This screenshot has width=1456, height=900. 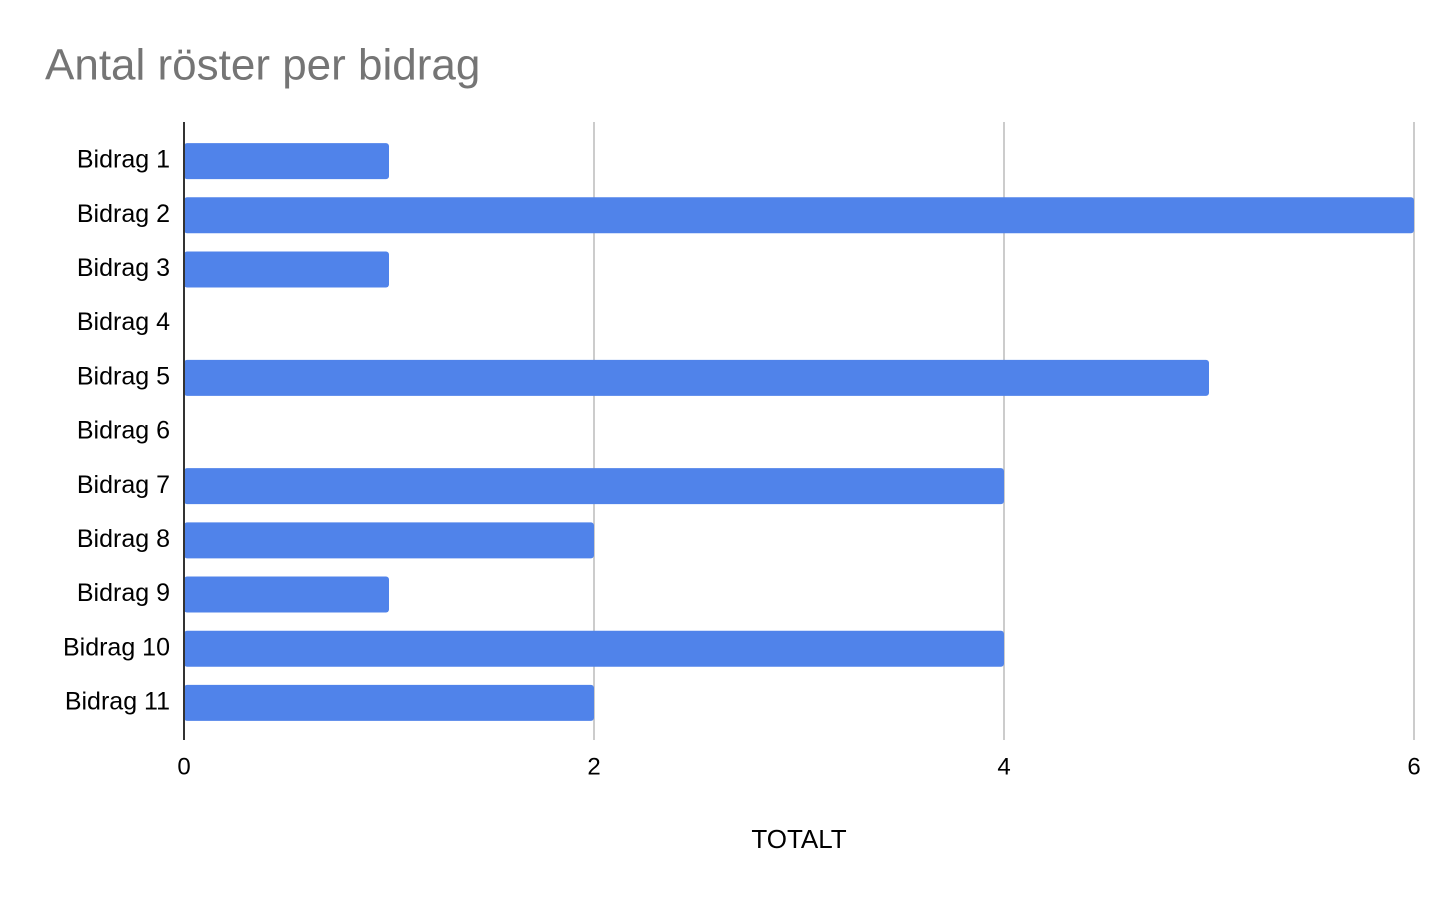 What do you see at coordinates (798, 839) in the screenshot?
I see `x-axis-title: TOTALT` at bounding box center [798, 839].